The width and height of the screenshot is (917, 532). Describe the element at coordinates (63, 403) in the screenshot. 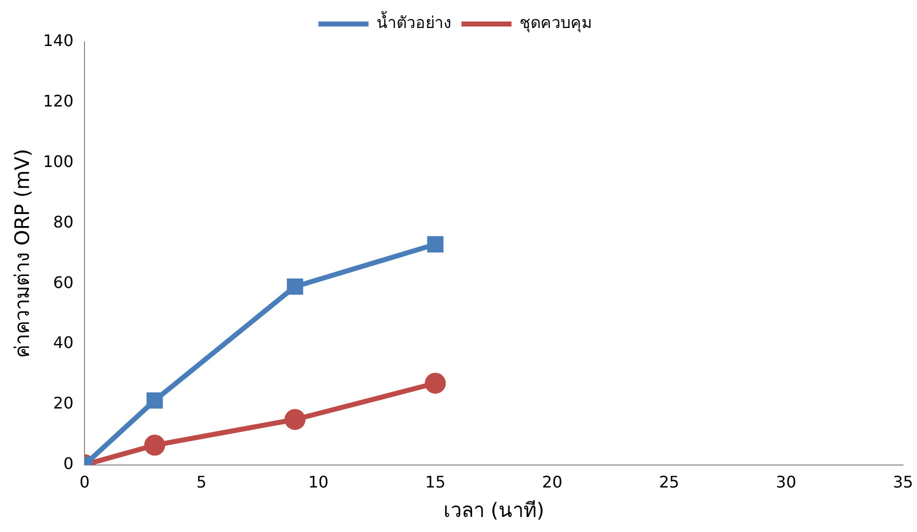

I see `y-tick-label: 20` at that location.